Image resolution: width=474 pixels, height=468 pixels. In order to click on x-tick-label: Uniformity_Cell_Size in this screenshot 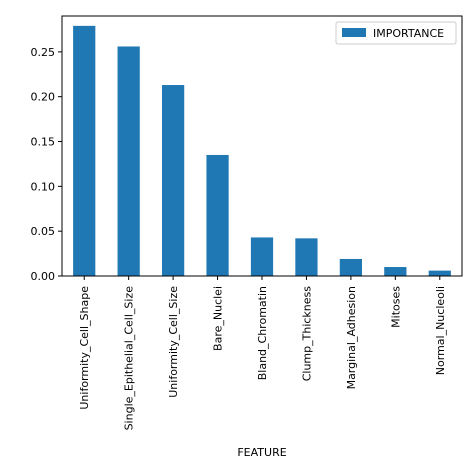, I will do `click(173, 342)`.